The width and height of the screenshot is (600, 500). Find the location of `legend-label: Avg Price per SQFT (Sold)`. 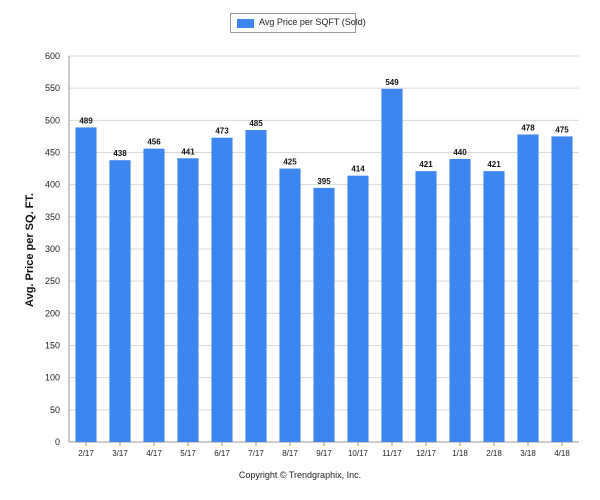

legend-label: Avg Price per SQFT (Sold) is located at coordinates (312, 22).